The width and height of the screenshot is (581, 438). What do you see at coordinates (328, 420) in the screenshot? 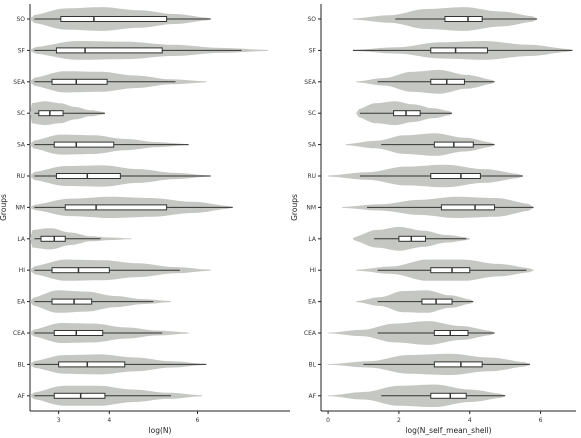
I see `x-tick-label: 0` at bounding box center [328, 420].